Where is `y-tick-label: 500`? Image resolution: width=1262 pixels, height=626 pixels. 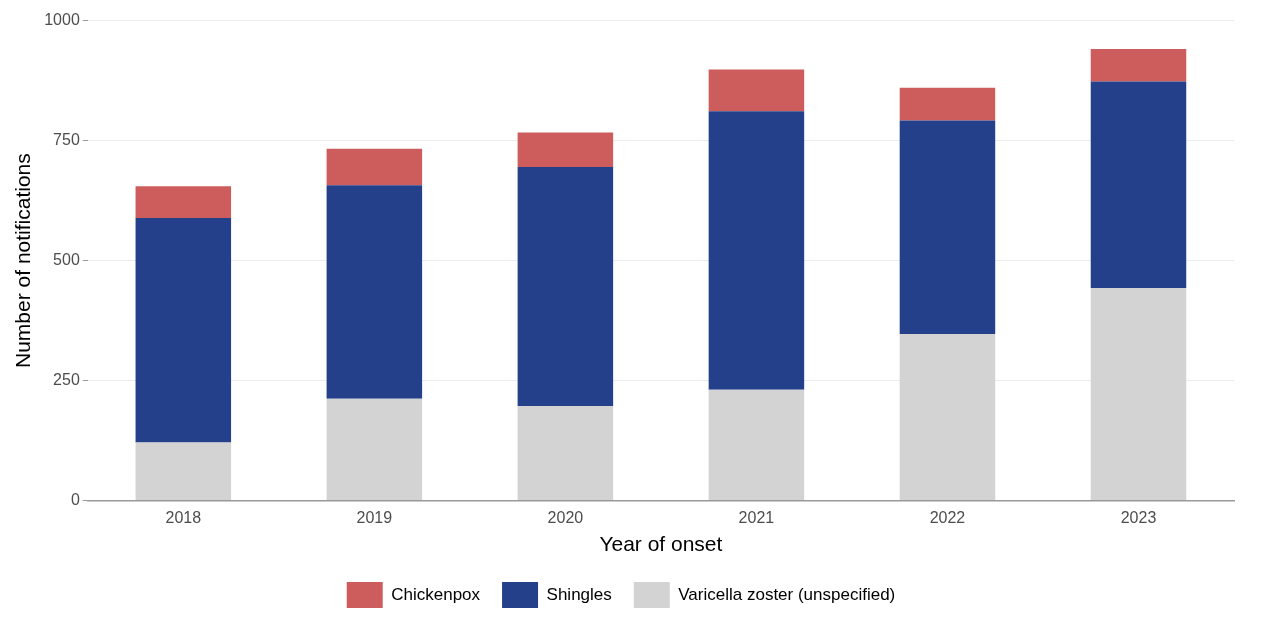 y-tick-label: 500 is located at coordinates (66, 260).